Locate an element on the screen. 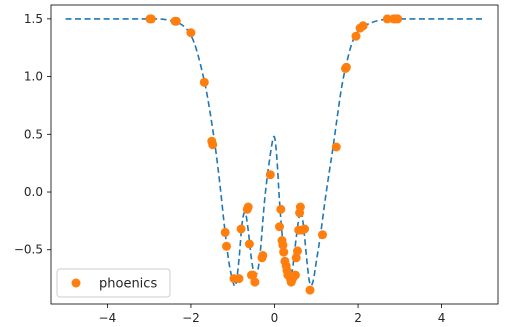 The height and width of the screenshot is (327, 505). x-tick-label: 4 is located at coordinates (442, 318).